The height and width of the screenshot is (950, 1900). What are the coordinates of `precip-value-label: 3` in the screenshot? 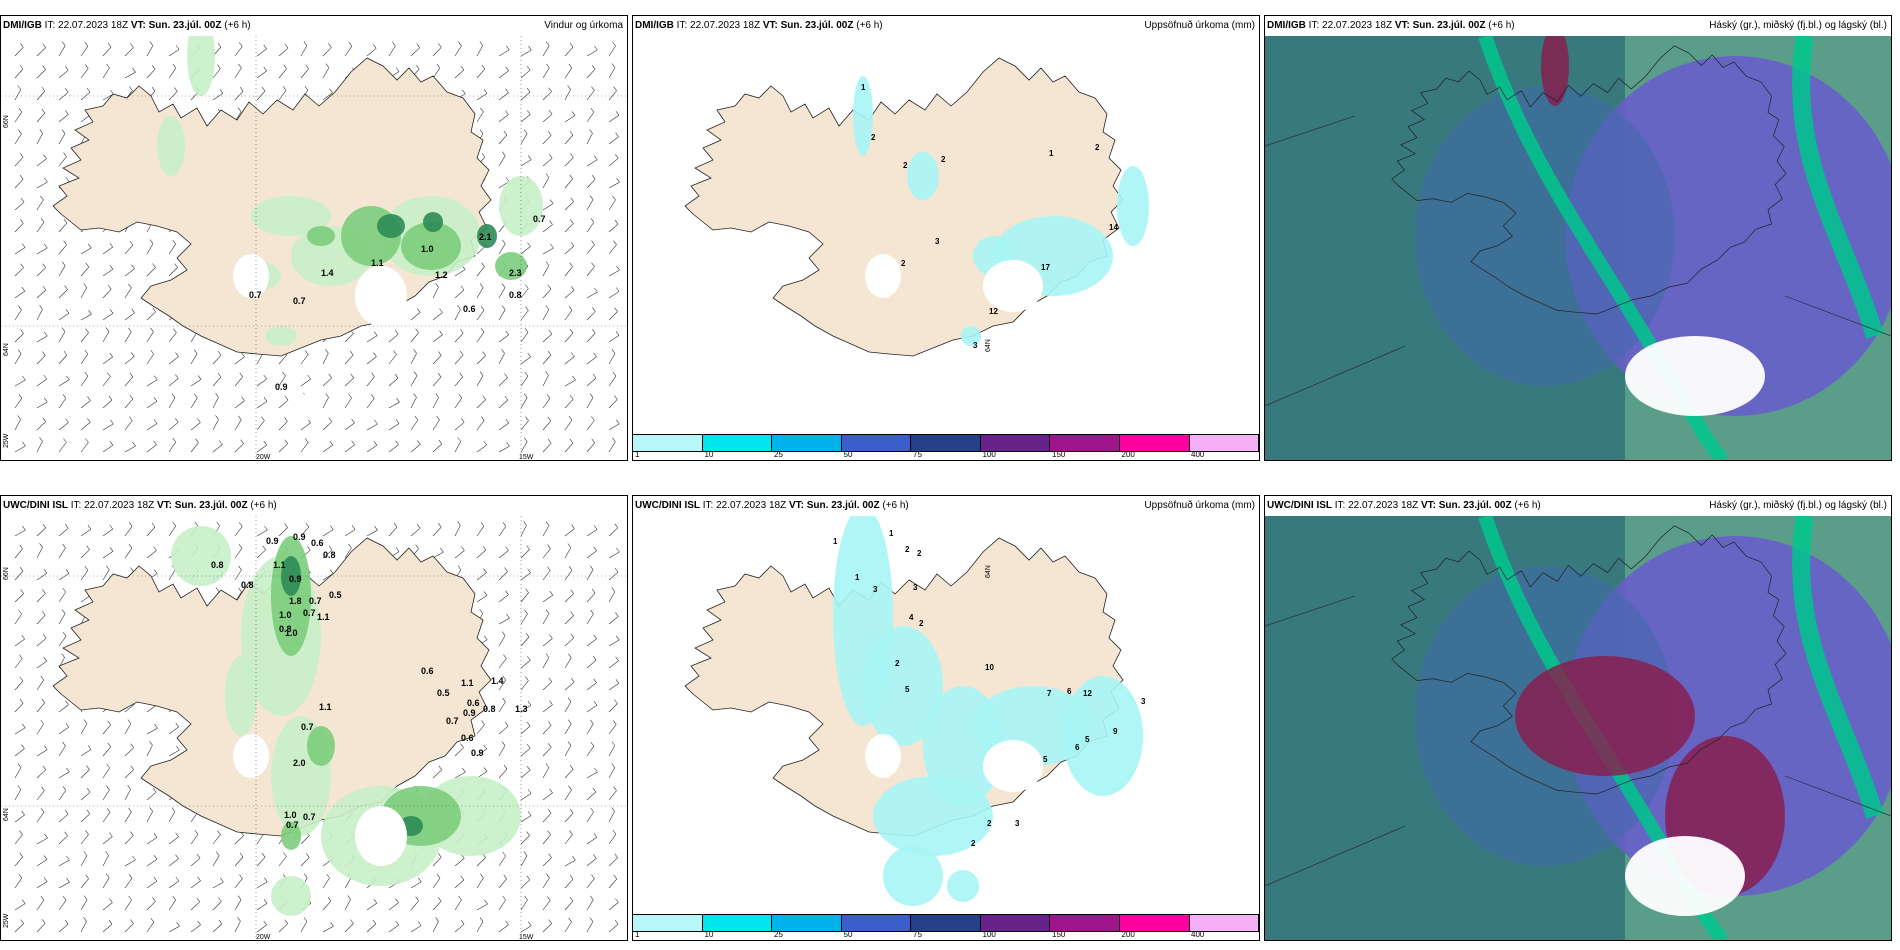 It's located at (937, 241).